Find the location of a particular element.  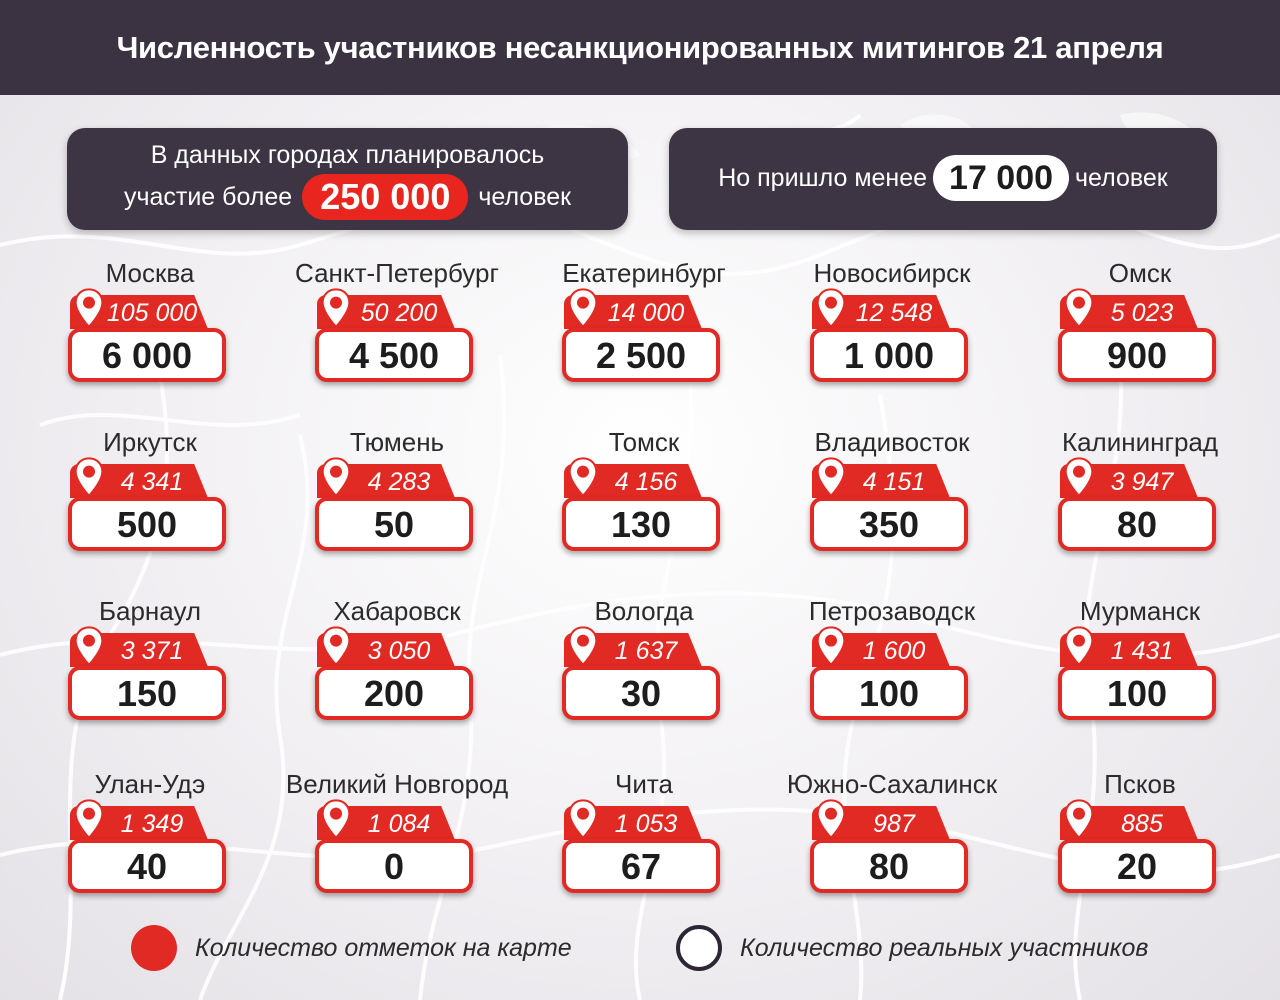

marks-count: 4 151 is located at coordinates (894, 482).